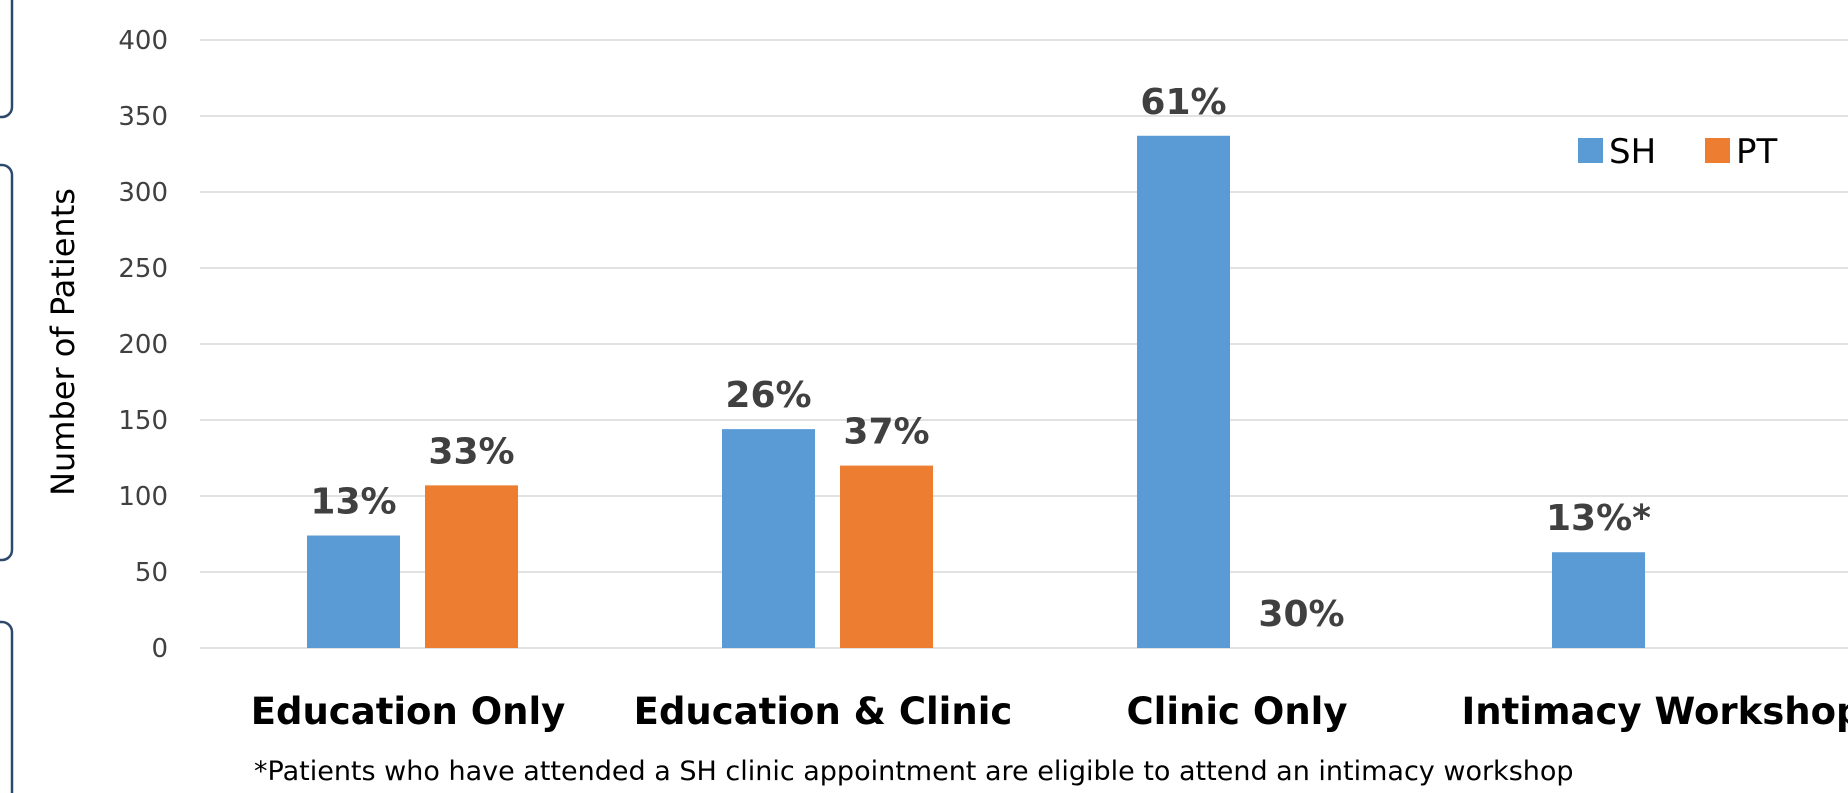 Image resolution: width=1848 pixels, height=793 pixels. What do you see at coordinates (823, 711) in the screenshot?
I see `x-tick-label: Education & Clinic` at bounding box center [823, 711].